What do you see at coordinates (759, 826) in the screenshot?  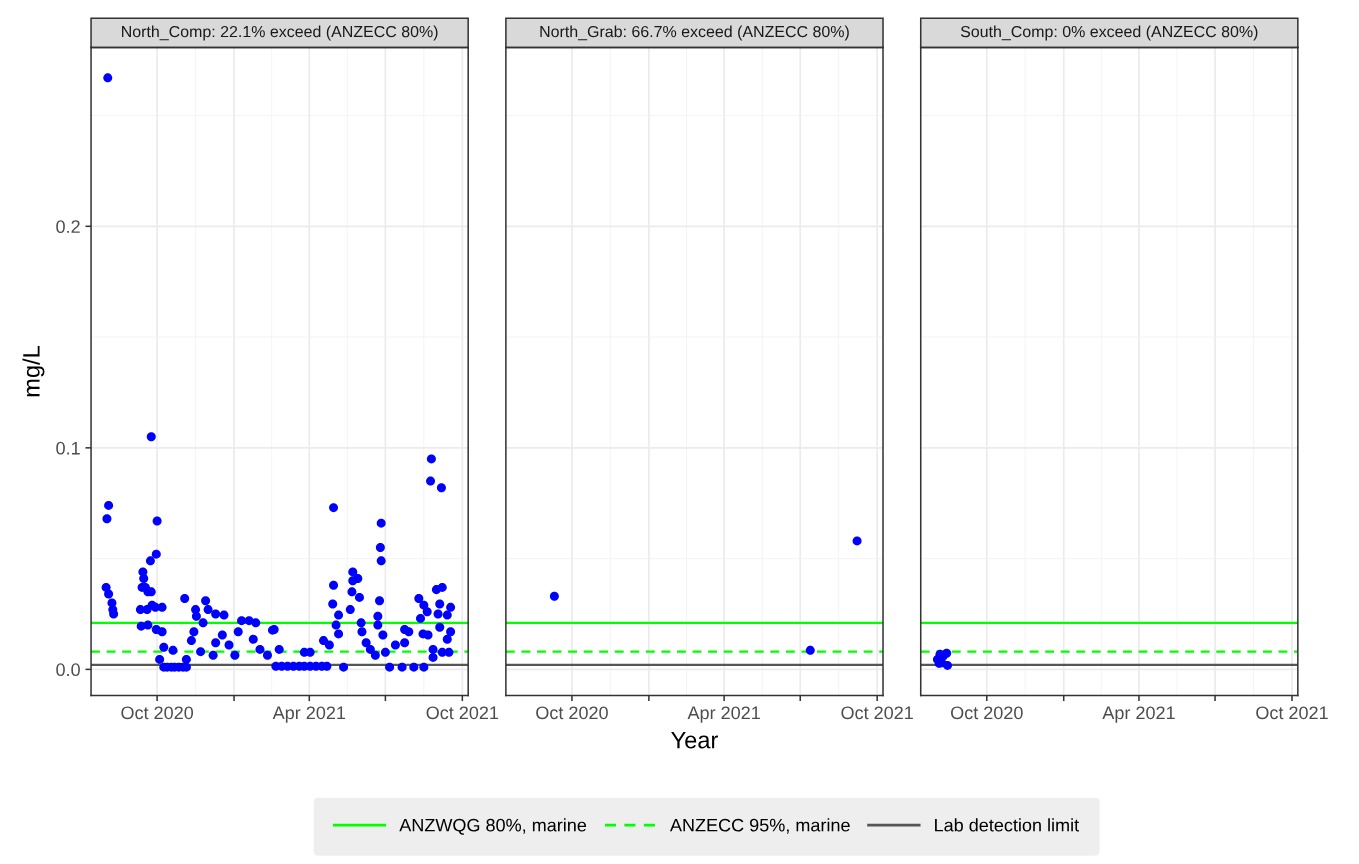 I see `legend-label: ANZECC 95%, marine` at bounding box center [759, 826].